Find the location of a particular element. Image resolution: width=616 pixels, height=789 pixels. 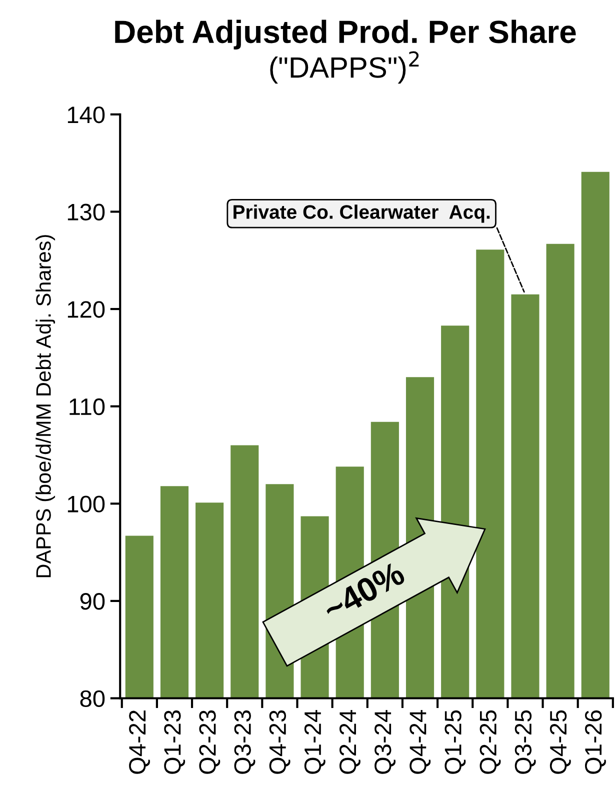

x-tick-label: Q1-24 is located at coordinates (315, 742).